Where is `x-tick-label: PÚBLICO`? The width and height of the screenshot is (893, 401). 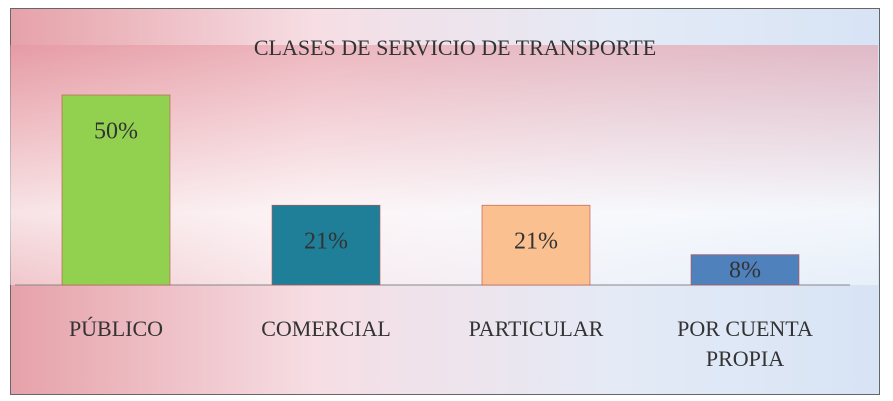 x-tick-label: PÚBLICO is located at coordinates (116, 328).